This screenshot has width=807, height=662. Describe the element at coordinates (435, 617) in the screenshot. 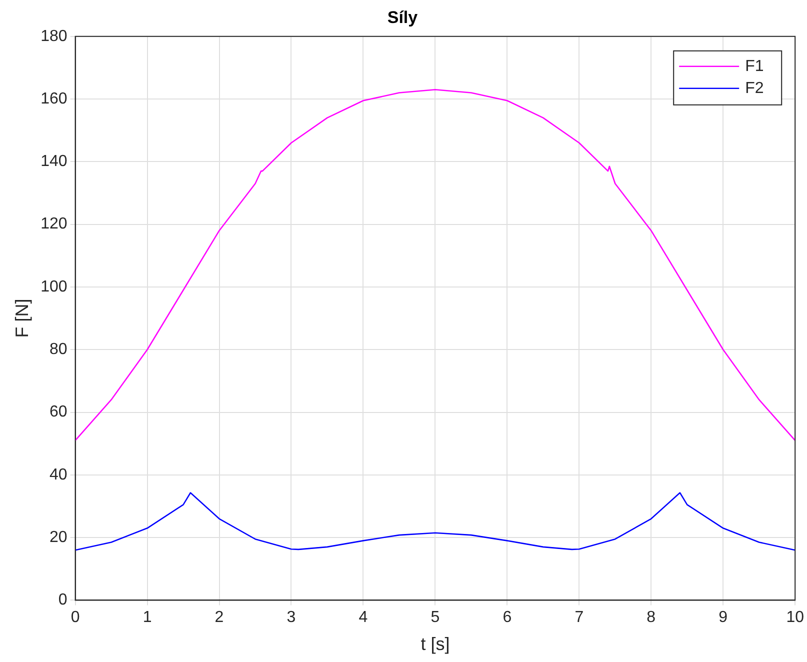

I see `x-tick-label: 5` at that location.